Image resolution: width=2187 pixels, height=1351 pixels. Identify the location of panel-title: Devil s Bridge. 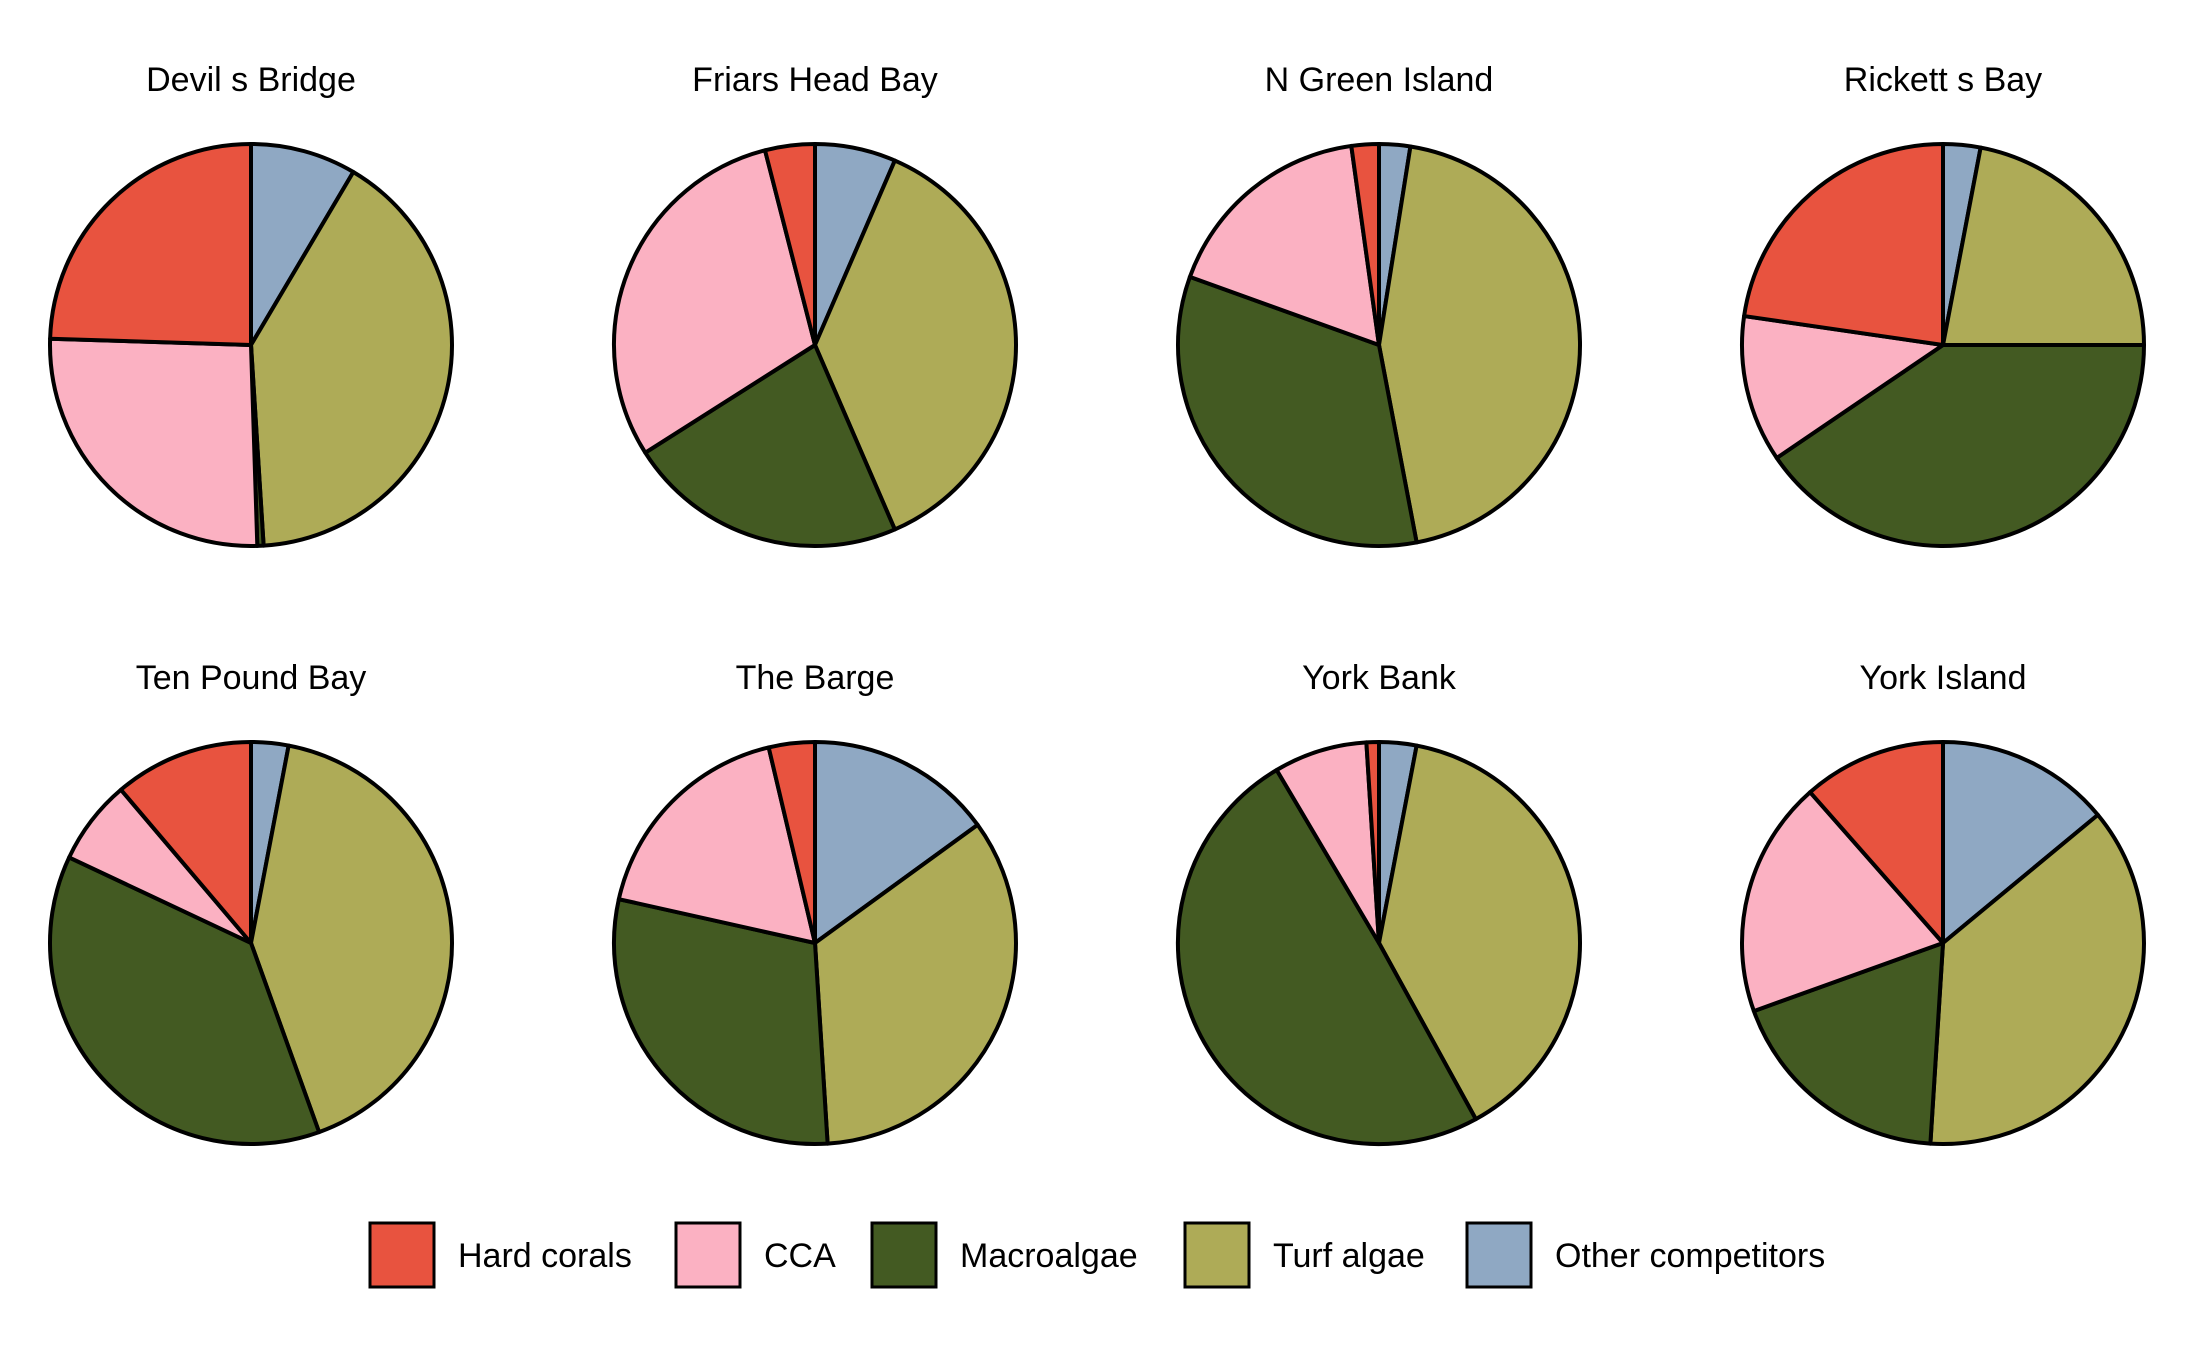
(251, 80).